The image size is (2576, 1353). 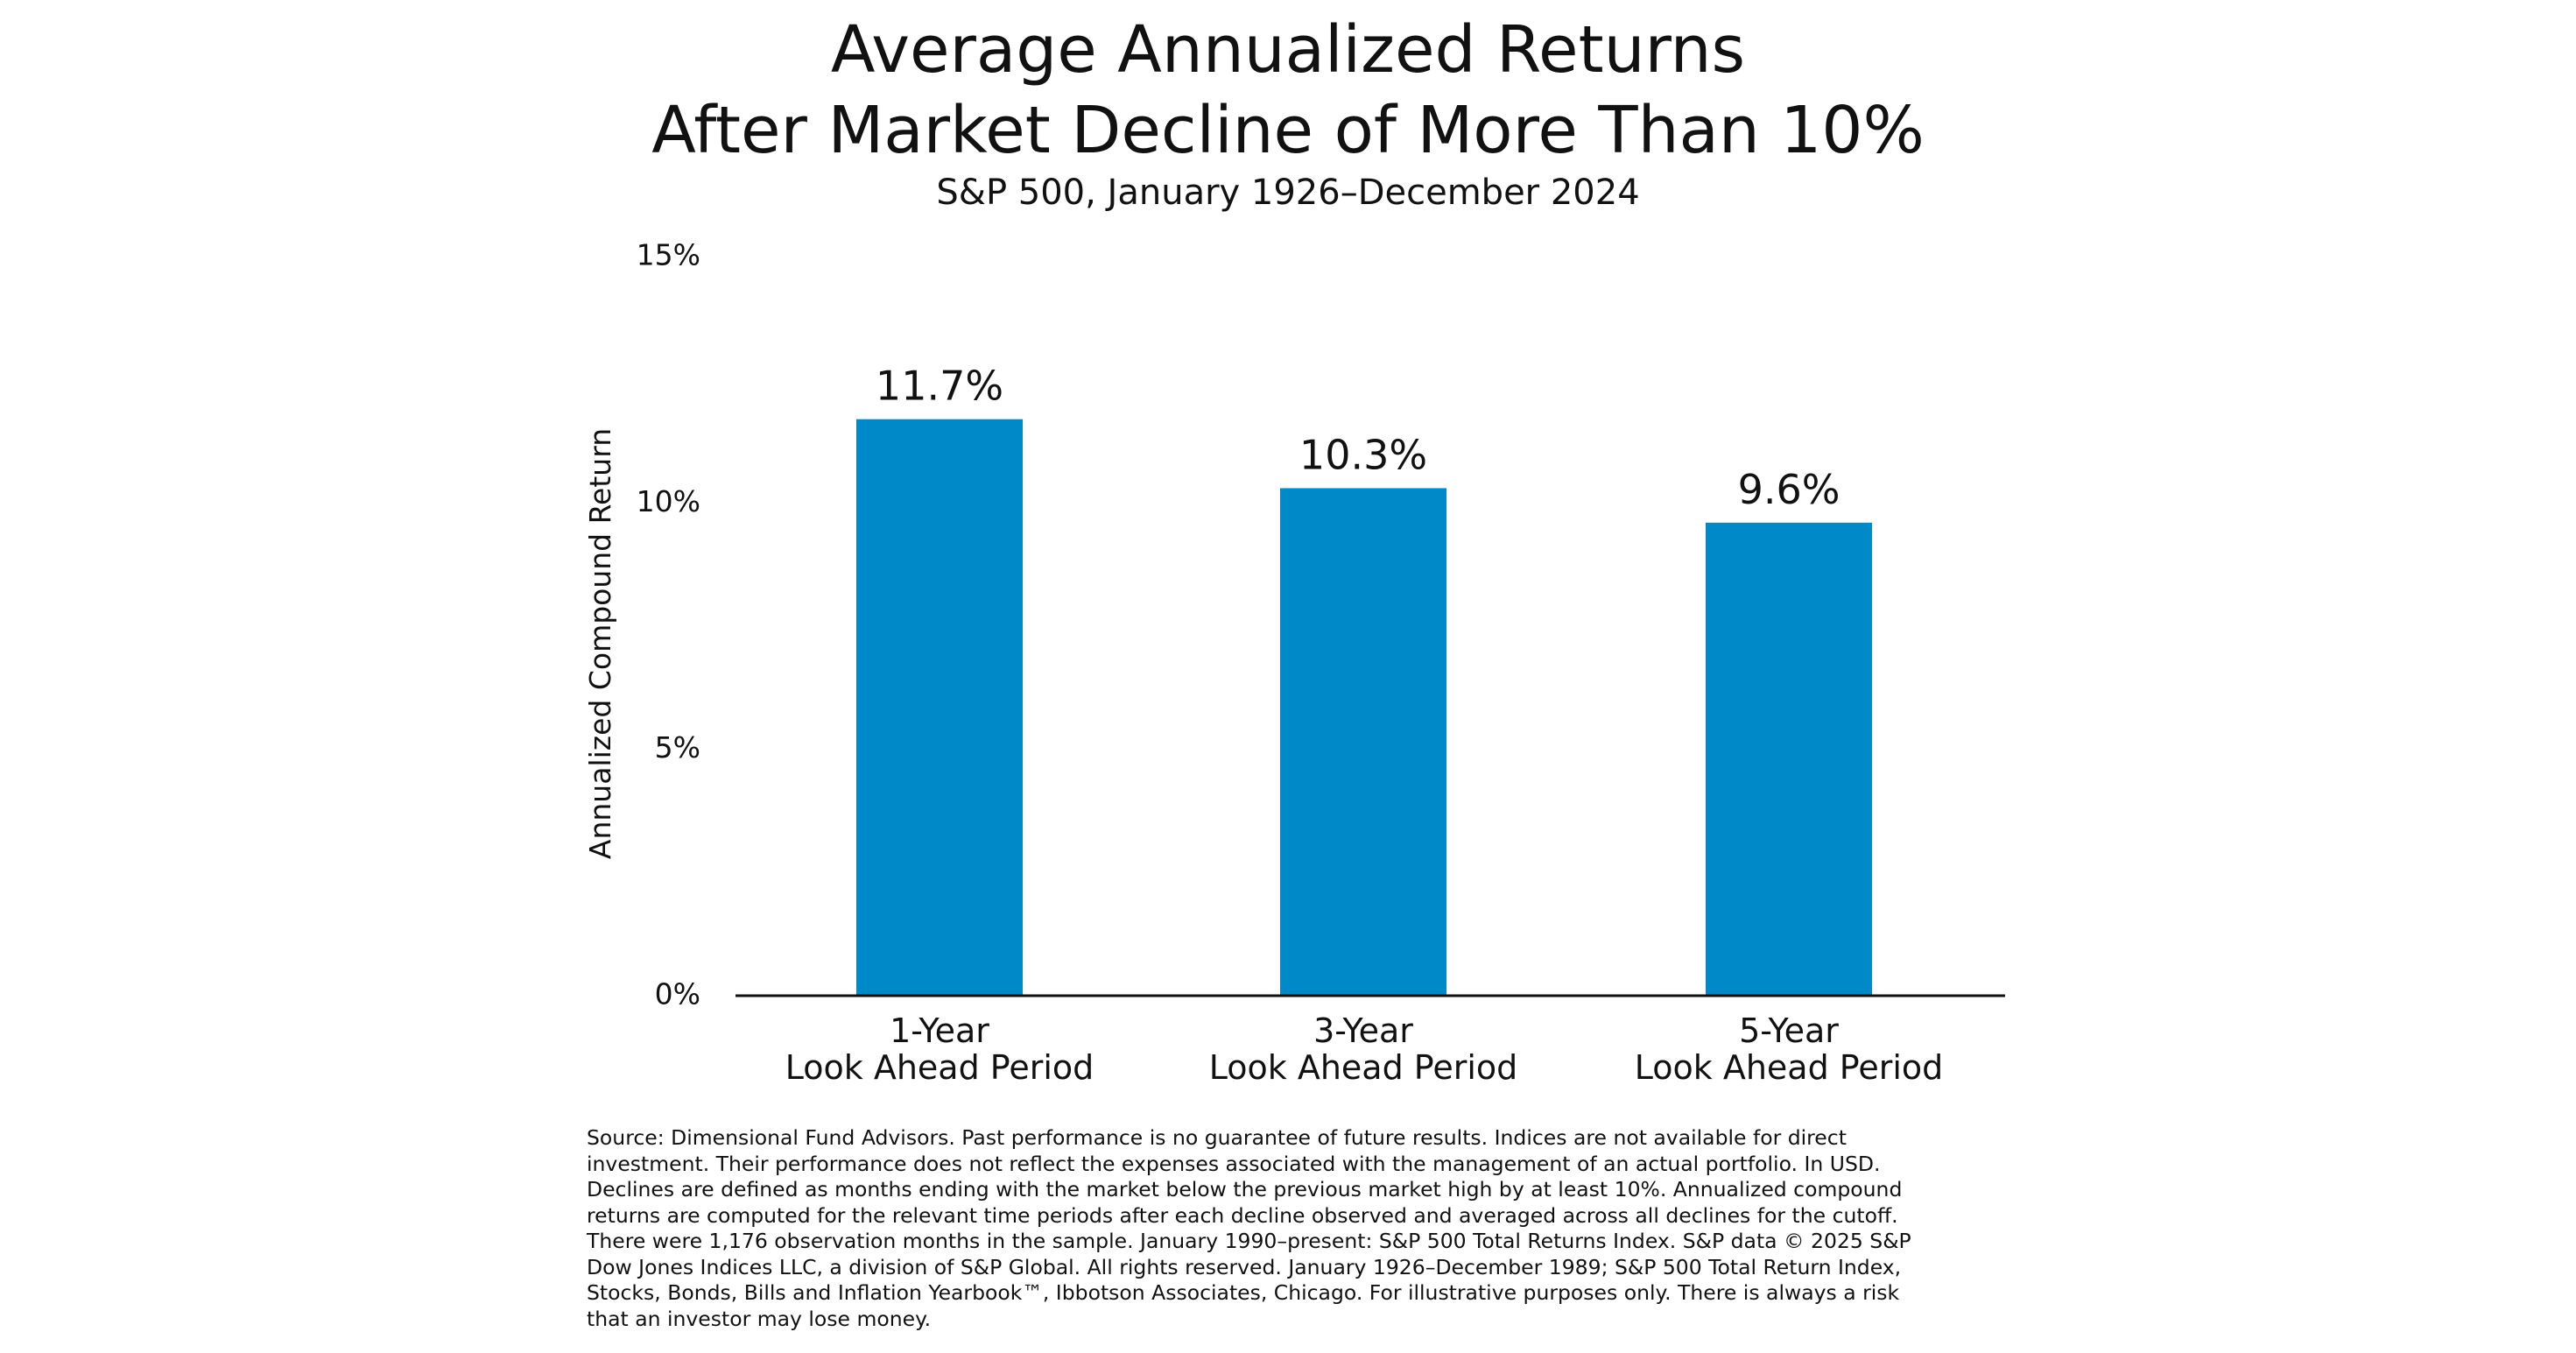 I want to click on y-tick-label: 0%, so click(x=677, y=994).